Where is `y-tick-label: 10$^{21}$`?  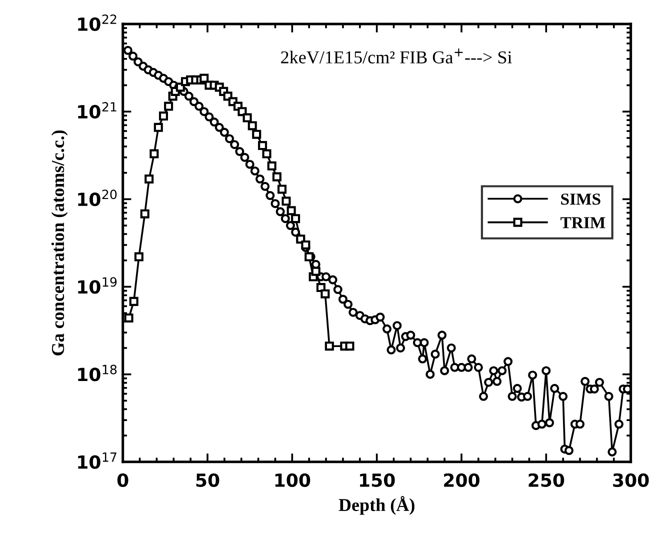 y-tick-label: 10$^{21}$ is located at coordinates (97, 110).